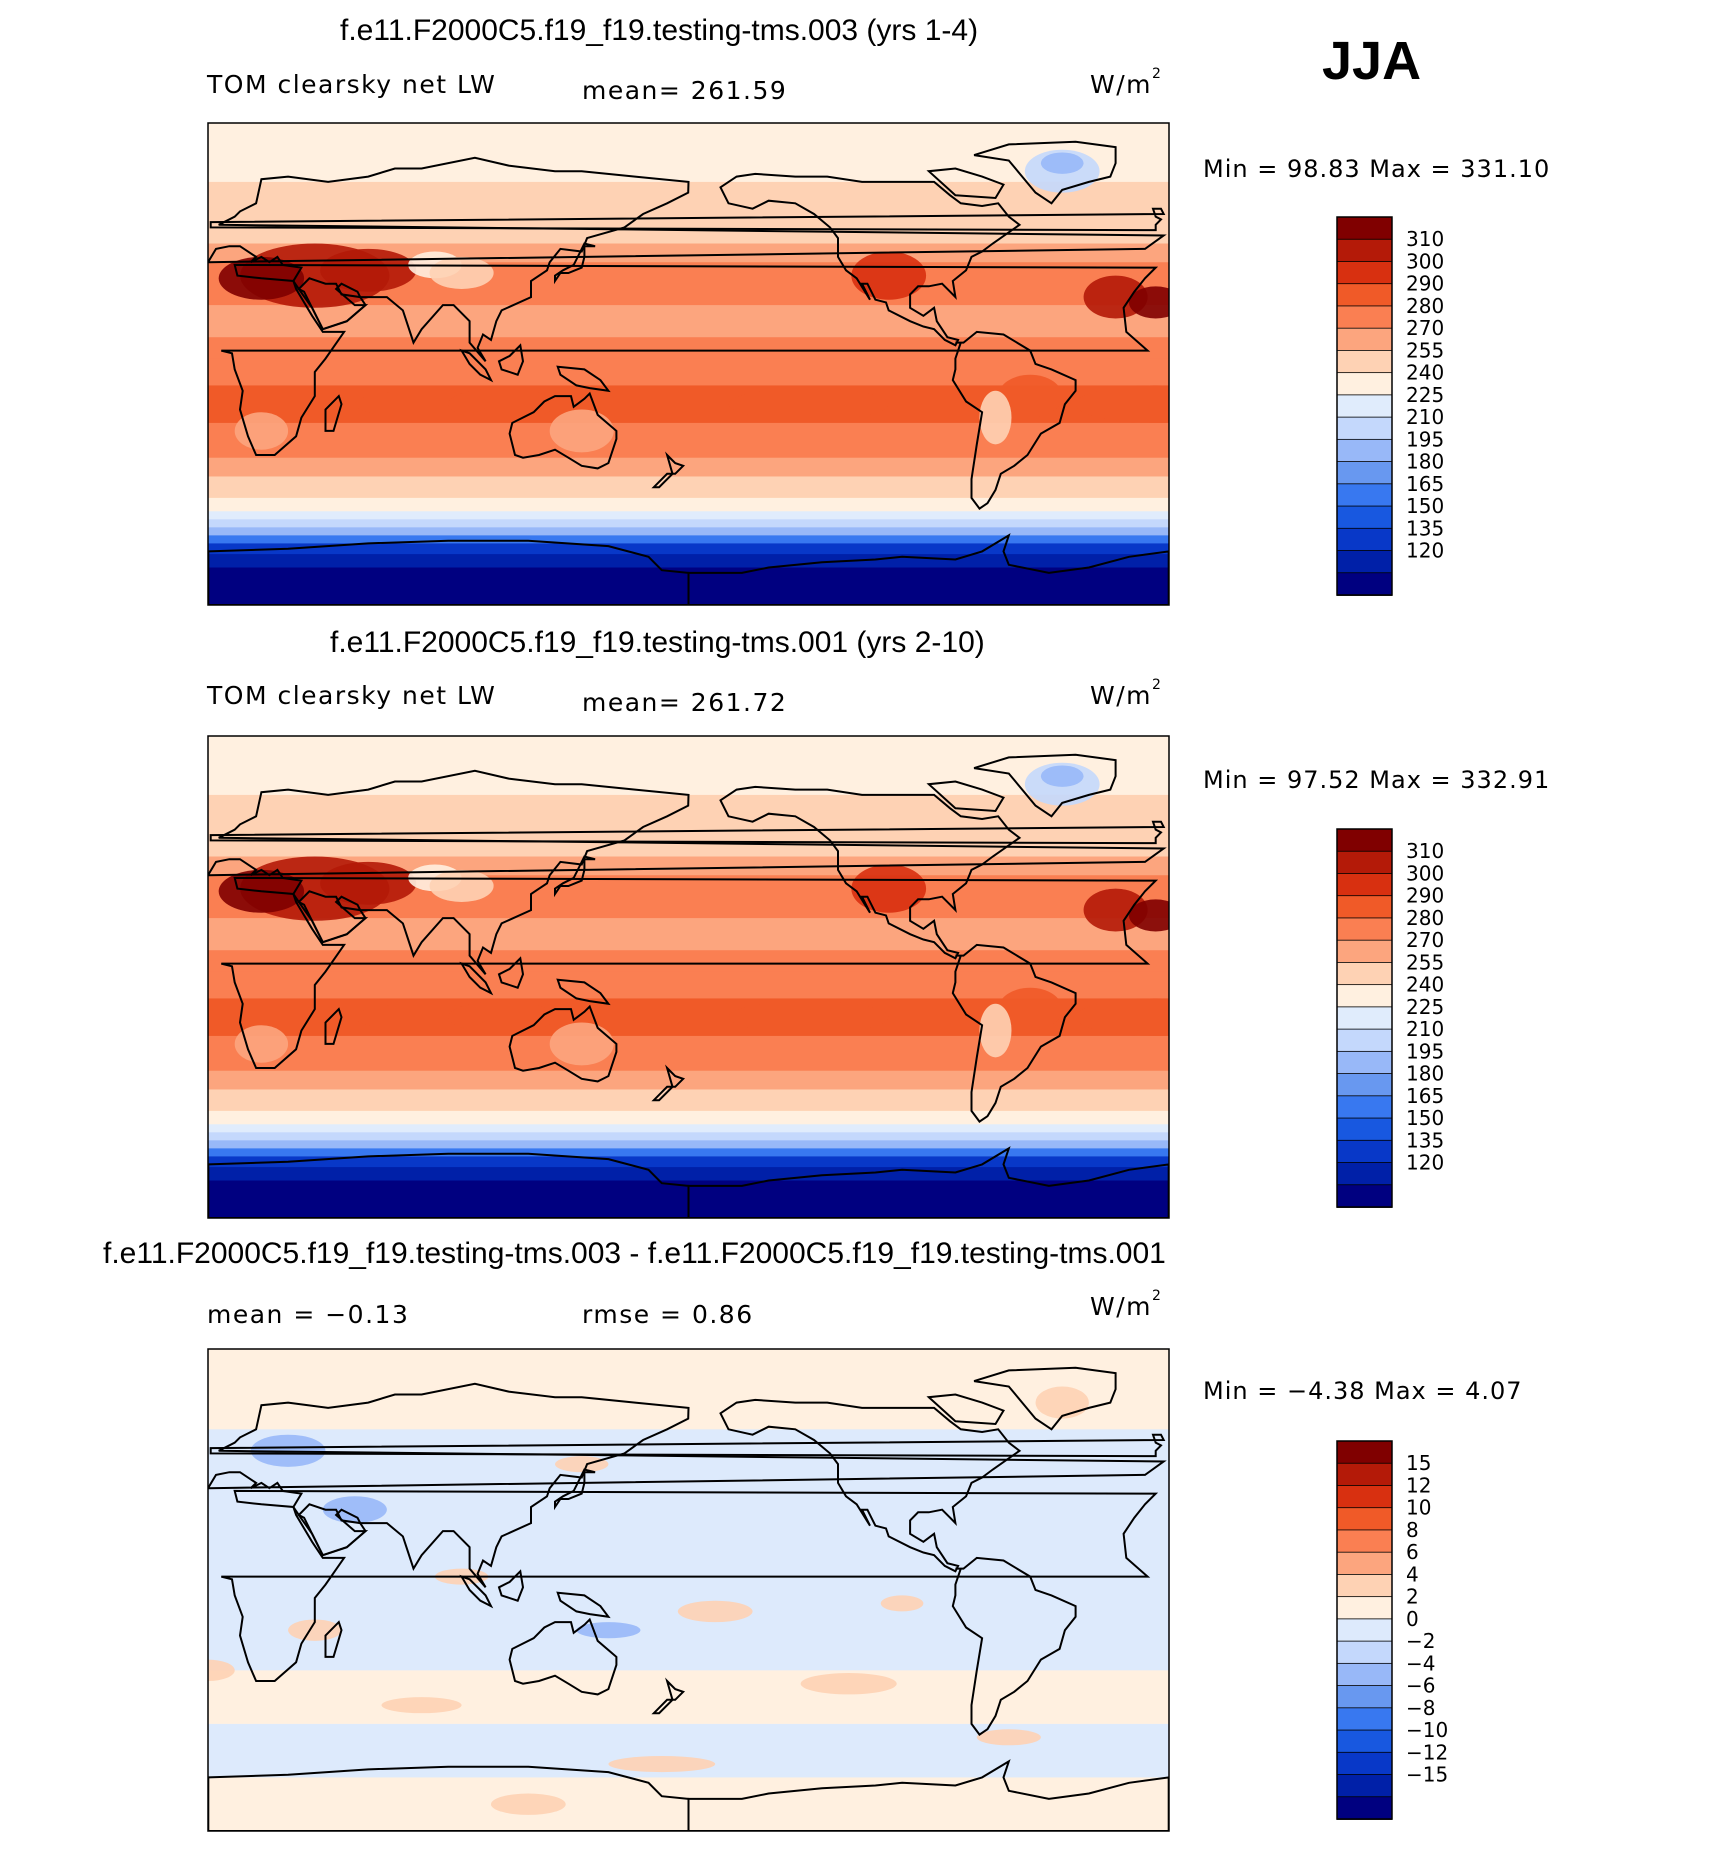 The height and width of the screenshot is (1863, 1710). What do you see at coordinates (1364, 1018) in the screenshot?
I see `colorbar-panel2-frame` at bounding box center [1364, 1018].